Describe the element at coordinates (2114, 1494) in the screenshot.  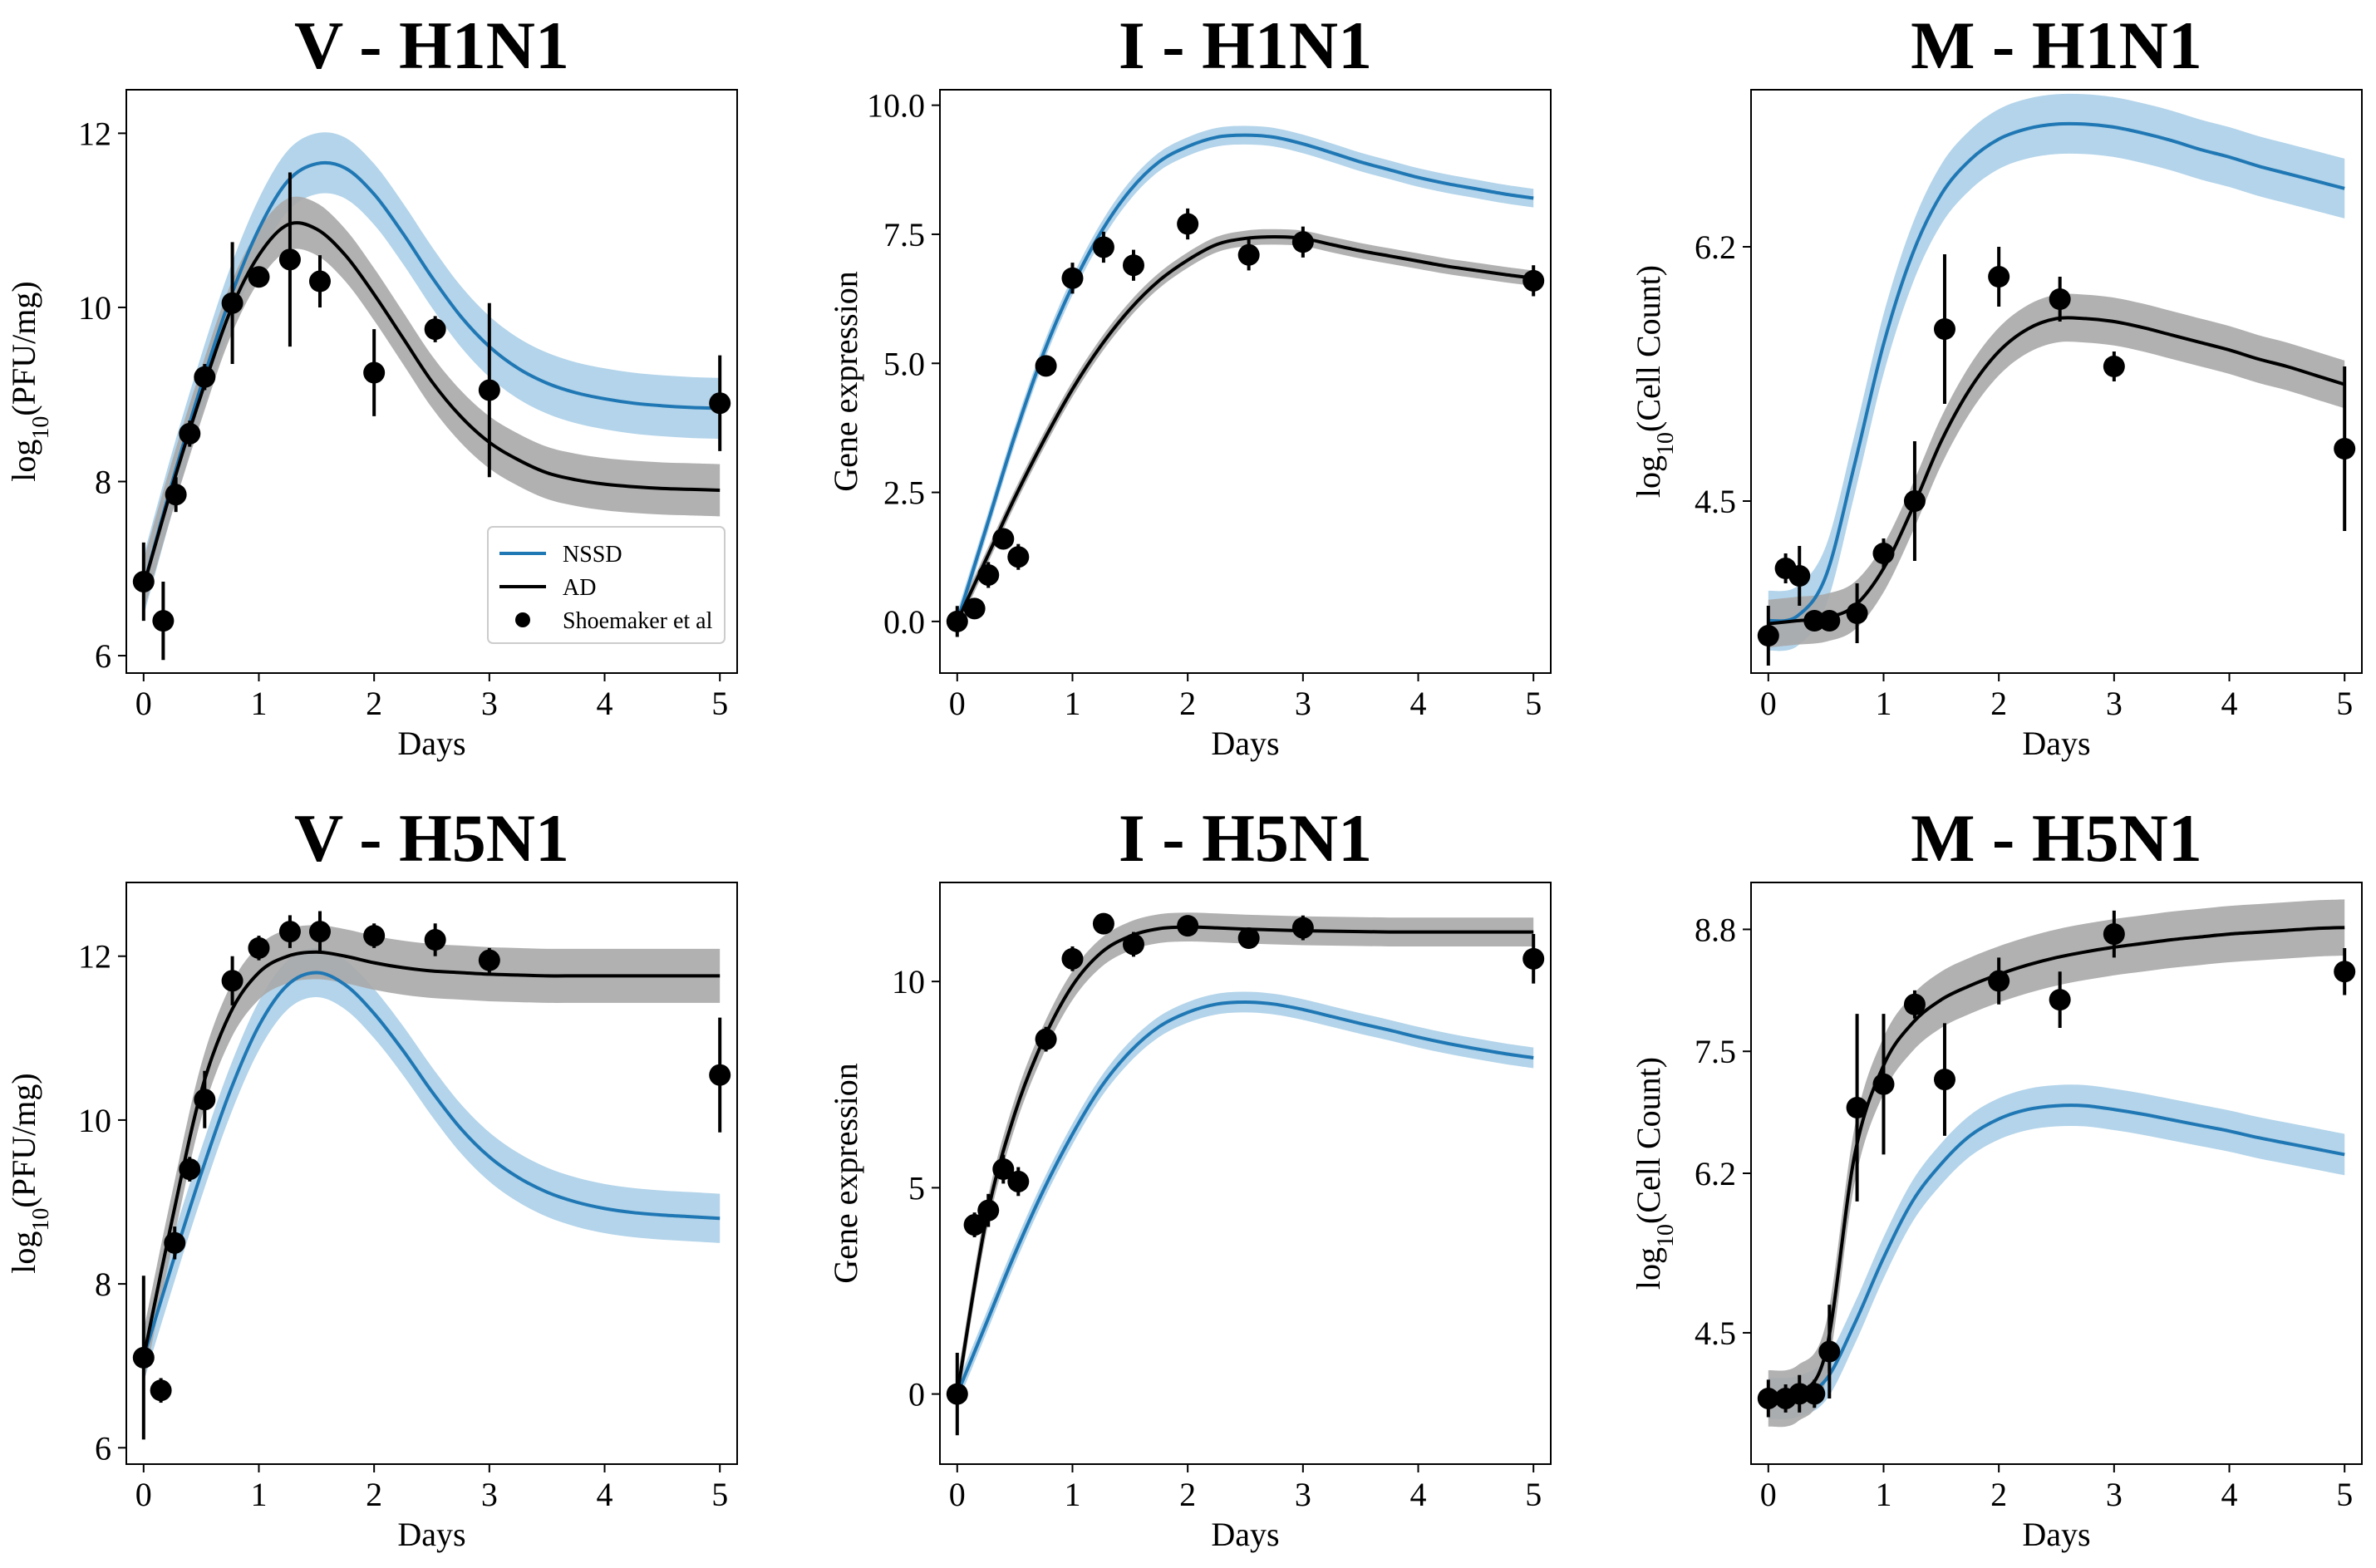
I see `x-tick-label: 3` at that location.